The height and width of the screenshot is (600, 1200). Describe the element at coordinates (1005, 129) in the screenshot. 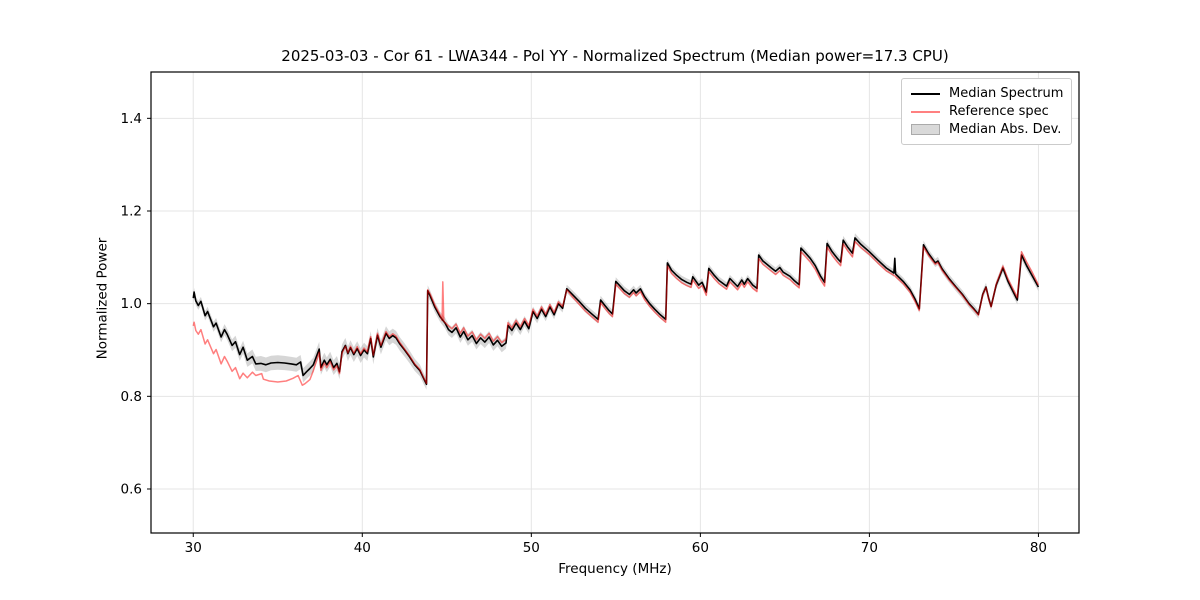

I see `legend-label-median-abs-dev: Median Abs. Dev.` at that location.